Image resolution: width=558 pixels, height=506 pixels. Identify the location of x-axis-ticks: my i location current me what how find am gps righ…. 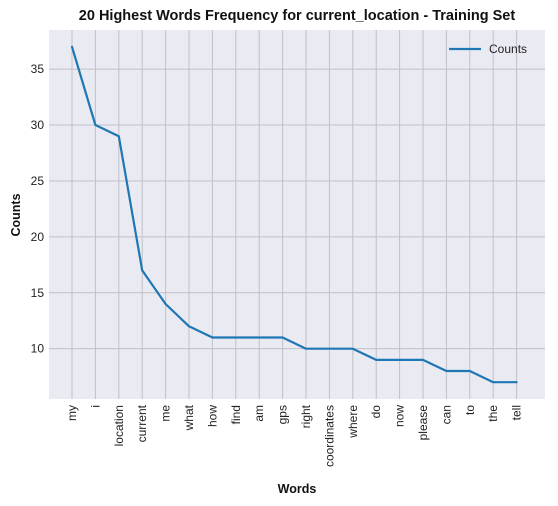
(294, 435).